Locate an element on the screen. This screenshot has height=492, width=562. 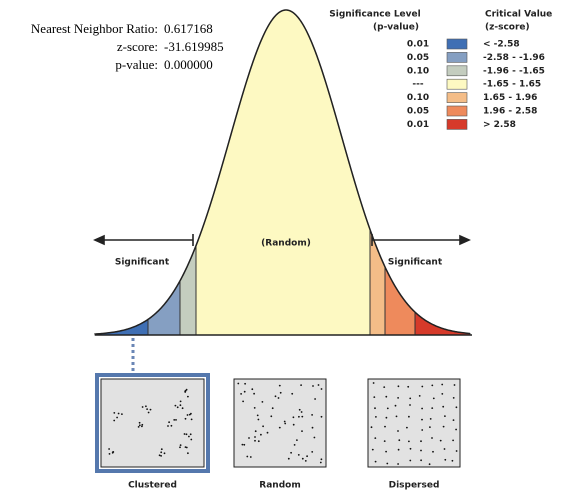
right-arrow-head is located at coordinates (465, 240).